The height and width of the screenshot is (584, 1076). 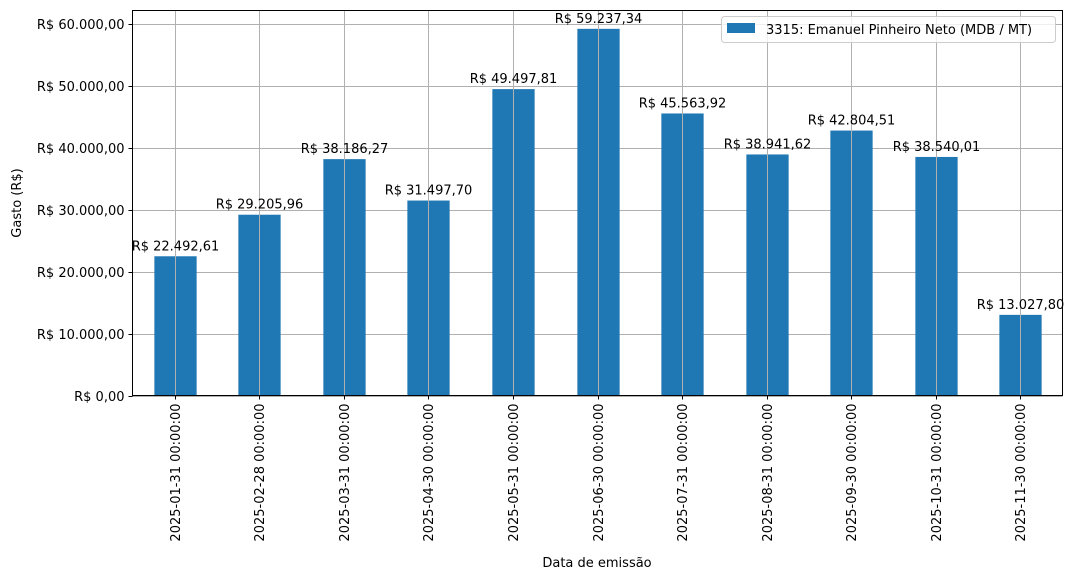 What do you see at coordinates (937, 147) in the screenshot?
I see `bar-value-label: R$ 38.540,01` at bounding box center [937, 147].